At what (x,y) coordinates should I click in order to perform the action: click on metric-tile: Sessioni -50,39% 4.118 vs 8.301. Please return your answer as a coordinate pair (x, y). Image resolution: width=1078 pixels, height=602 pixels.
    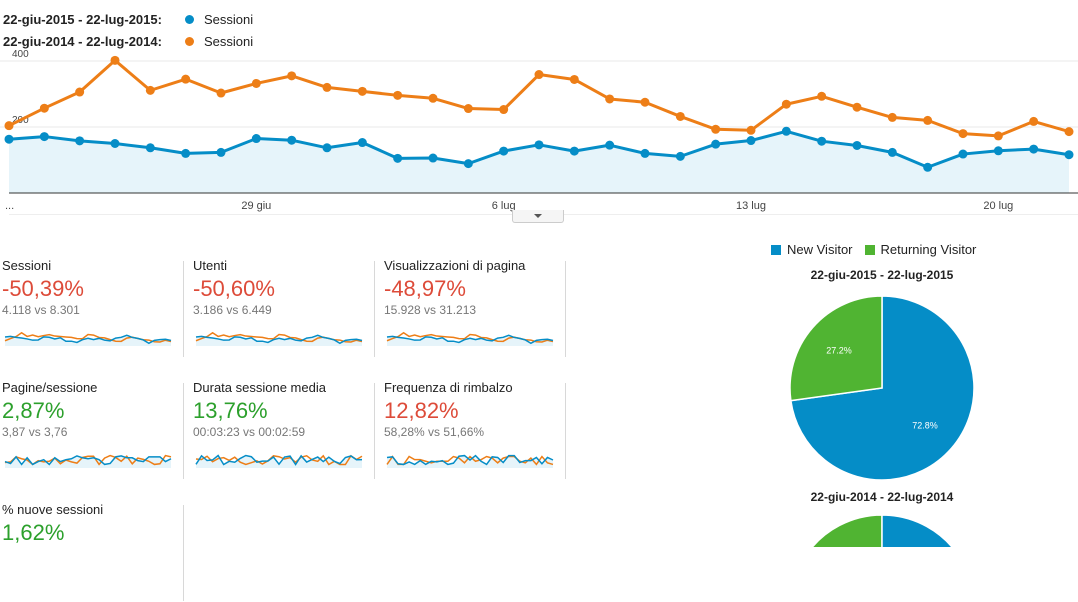
    Looking at the image, I should click on (93, 308).